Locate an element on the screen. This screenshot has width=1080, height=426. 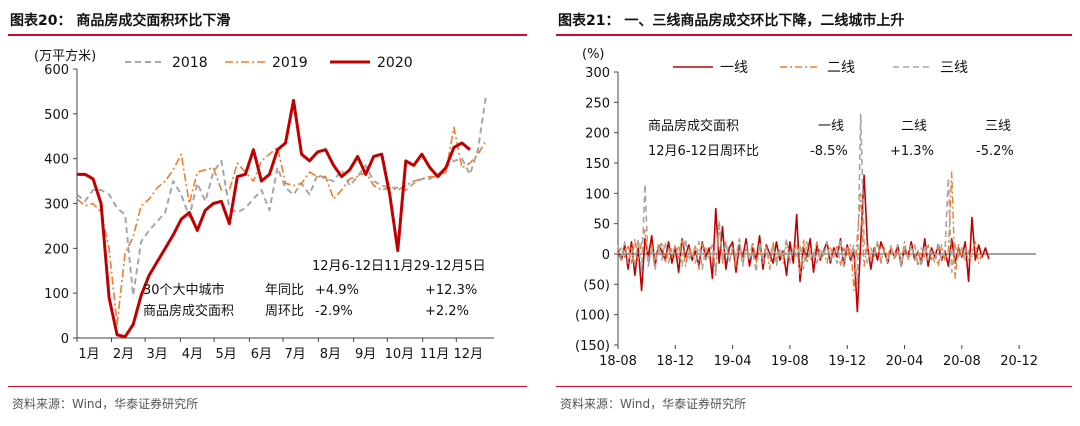
annotation-label1: 商品房成交面积 is located at coordinates (693, 126).